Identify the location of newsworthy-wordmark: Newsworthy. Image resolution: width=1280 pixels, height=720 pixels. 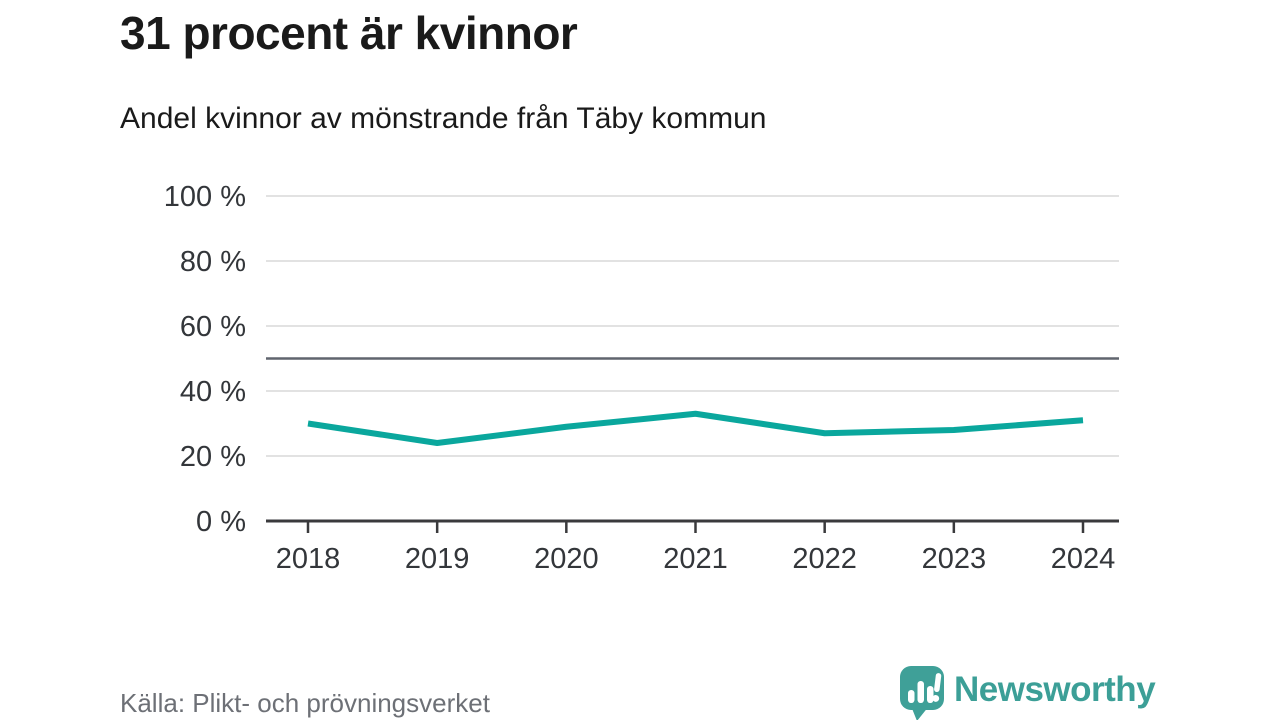
(1055, 689).